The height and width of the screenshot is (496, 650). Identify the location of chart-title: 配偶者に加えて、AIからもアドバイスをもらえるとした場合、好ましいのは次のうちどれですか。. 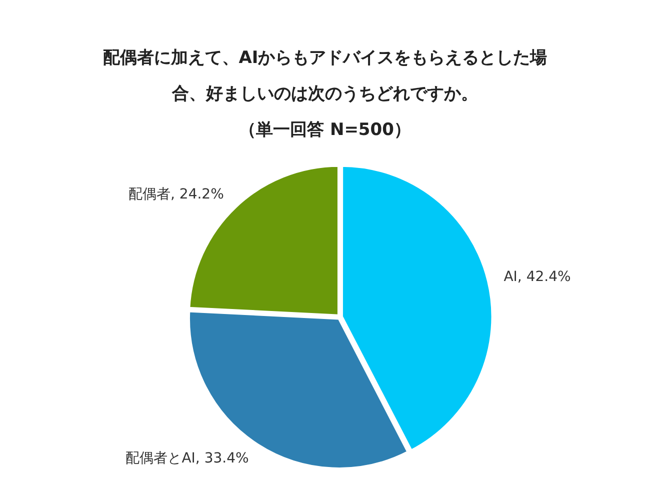
(325, 76).